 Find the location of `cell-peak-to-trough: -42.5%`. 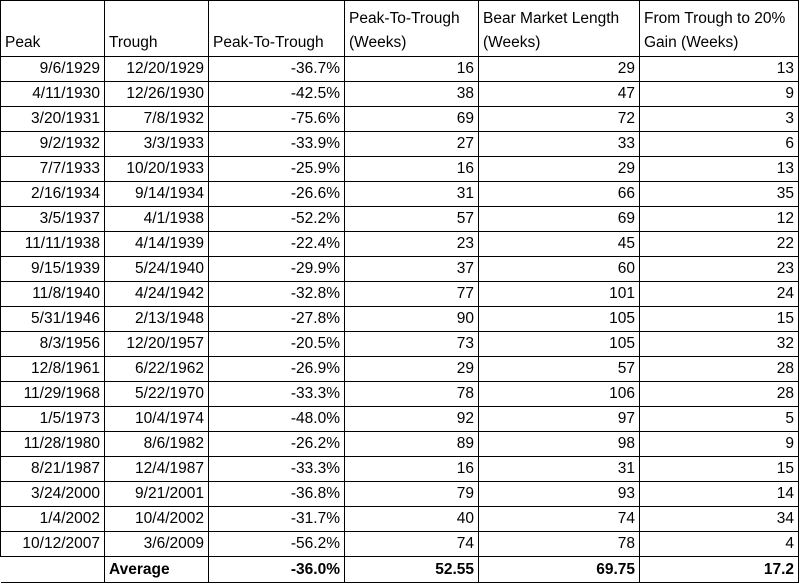

cell-peak-to-trough: -42.5% is located at coordinates (276, 94).